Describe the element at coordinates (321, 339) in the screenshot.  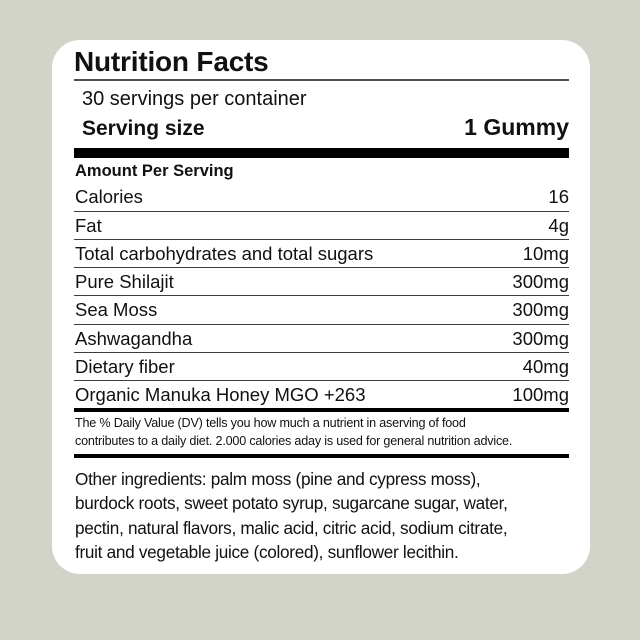
I see `nutrient-row: Ashwagandha 300mg` at that location.